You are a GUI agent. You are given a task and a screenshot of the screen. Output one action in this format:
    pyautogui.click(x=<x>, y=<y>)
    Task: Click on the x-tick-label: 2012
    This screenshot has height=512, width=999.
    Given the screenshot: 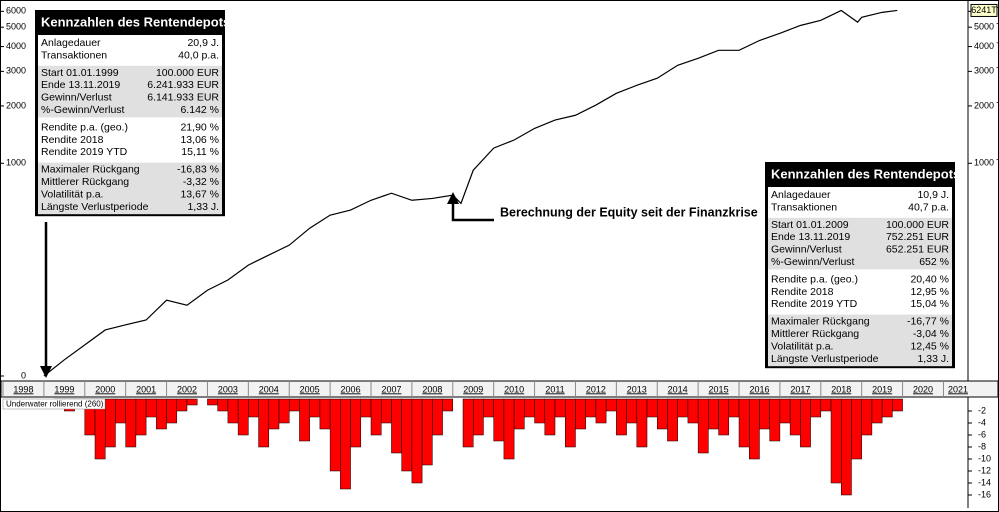 What is the action you would take?
    pyautogui.click(x=596, y=389)
    